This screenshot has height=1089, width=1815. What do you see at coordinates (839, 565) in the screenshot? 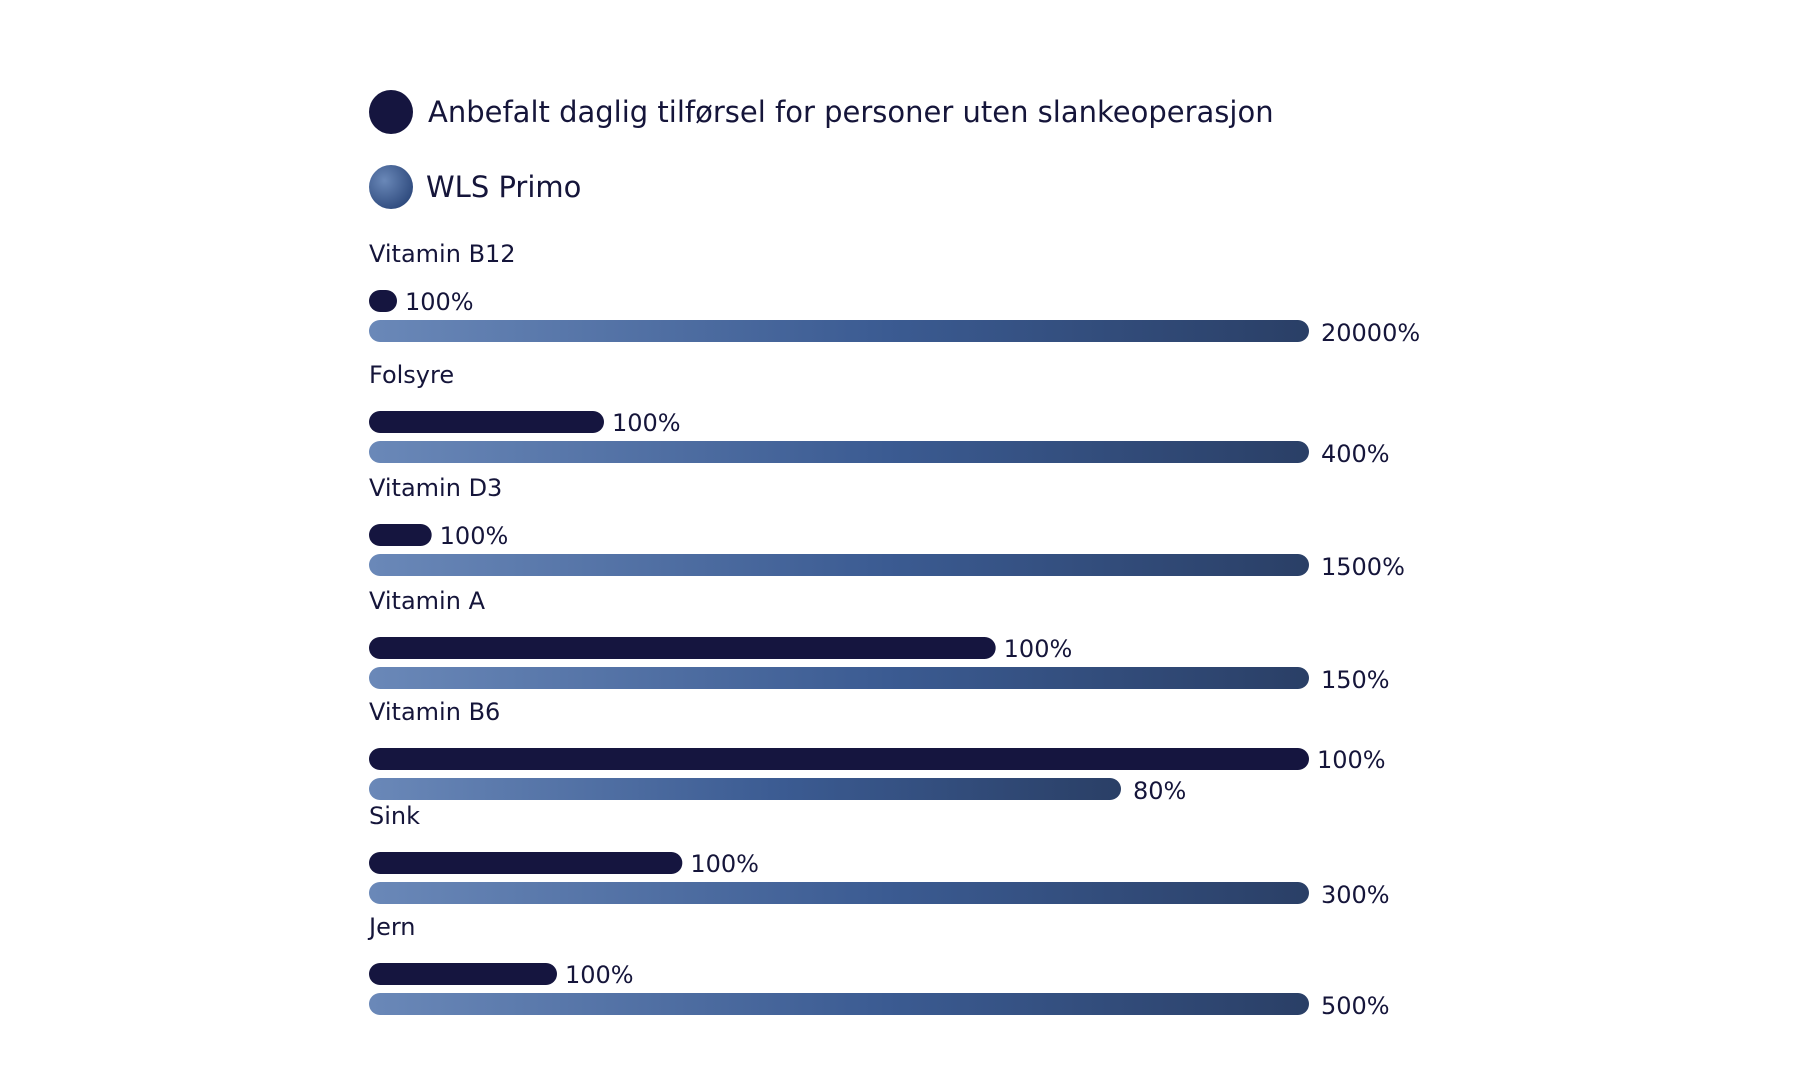
I see `bar-wls-primo-vitamin-d3` at bounding box center [839, 565].